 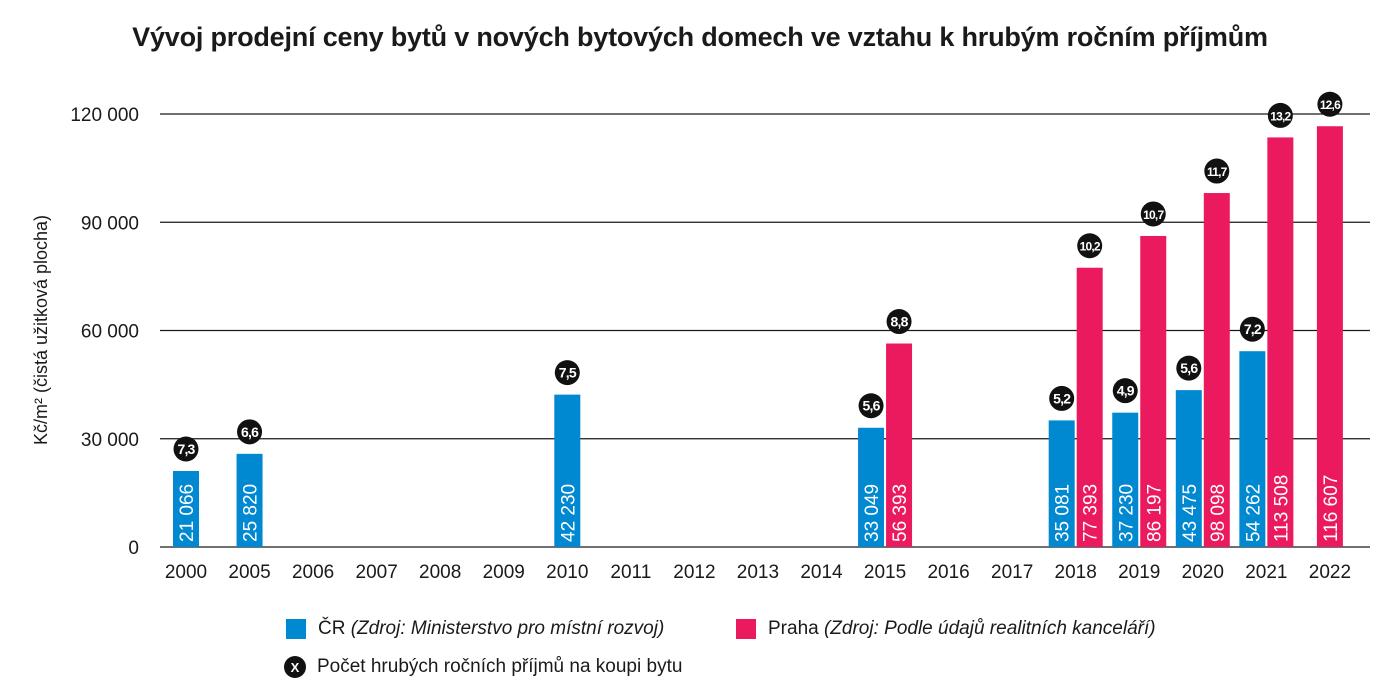 I want to click on bar-cr-2020, so click(x=1188, y=468).